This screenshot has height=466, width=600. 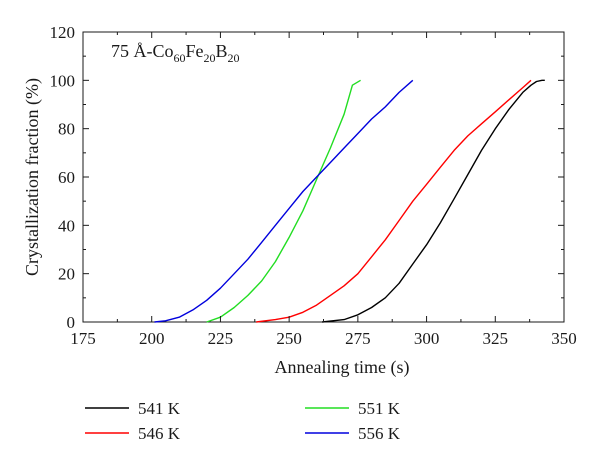 What do you see at coordinates (142, 51) in the screenshot?
I see `annot-prefix: 75 Å-Co` at bounding box center [142, 51].